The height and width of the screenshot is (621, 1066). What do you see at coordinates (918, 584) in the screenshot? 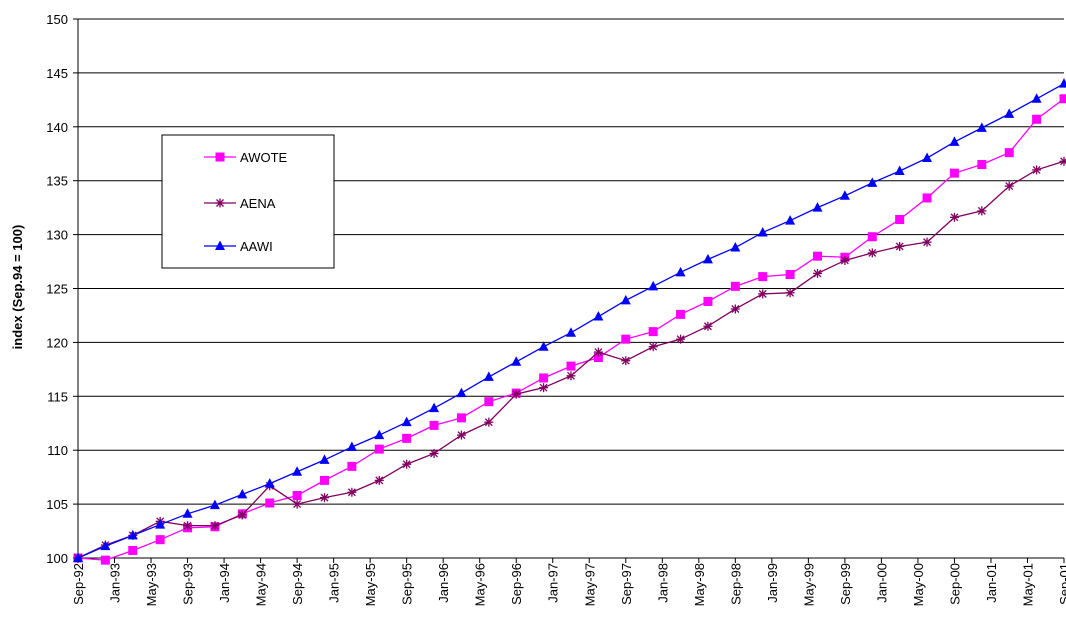
I see `x-tick-label: May-00` at bounding box center [918, 584].